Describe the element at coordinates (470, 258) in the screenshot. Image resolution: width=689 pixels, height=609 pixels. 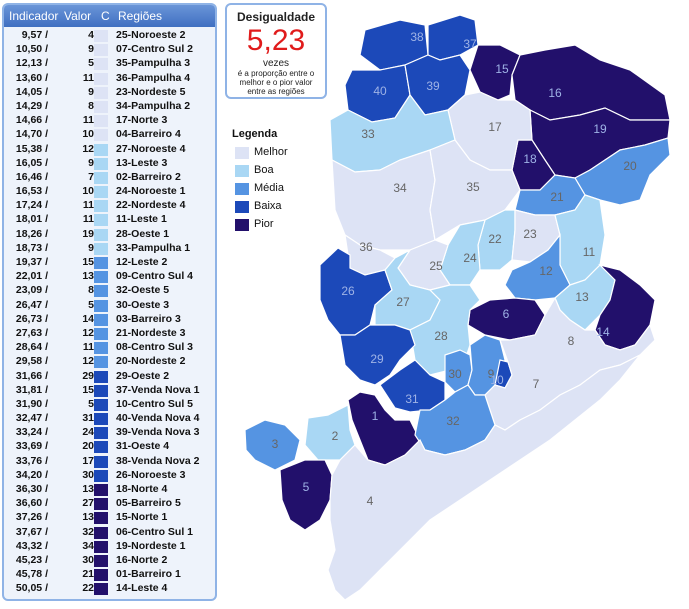
I see `map-region-label: 24` at that location.